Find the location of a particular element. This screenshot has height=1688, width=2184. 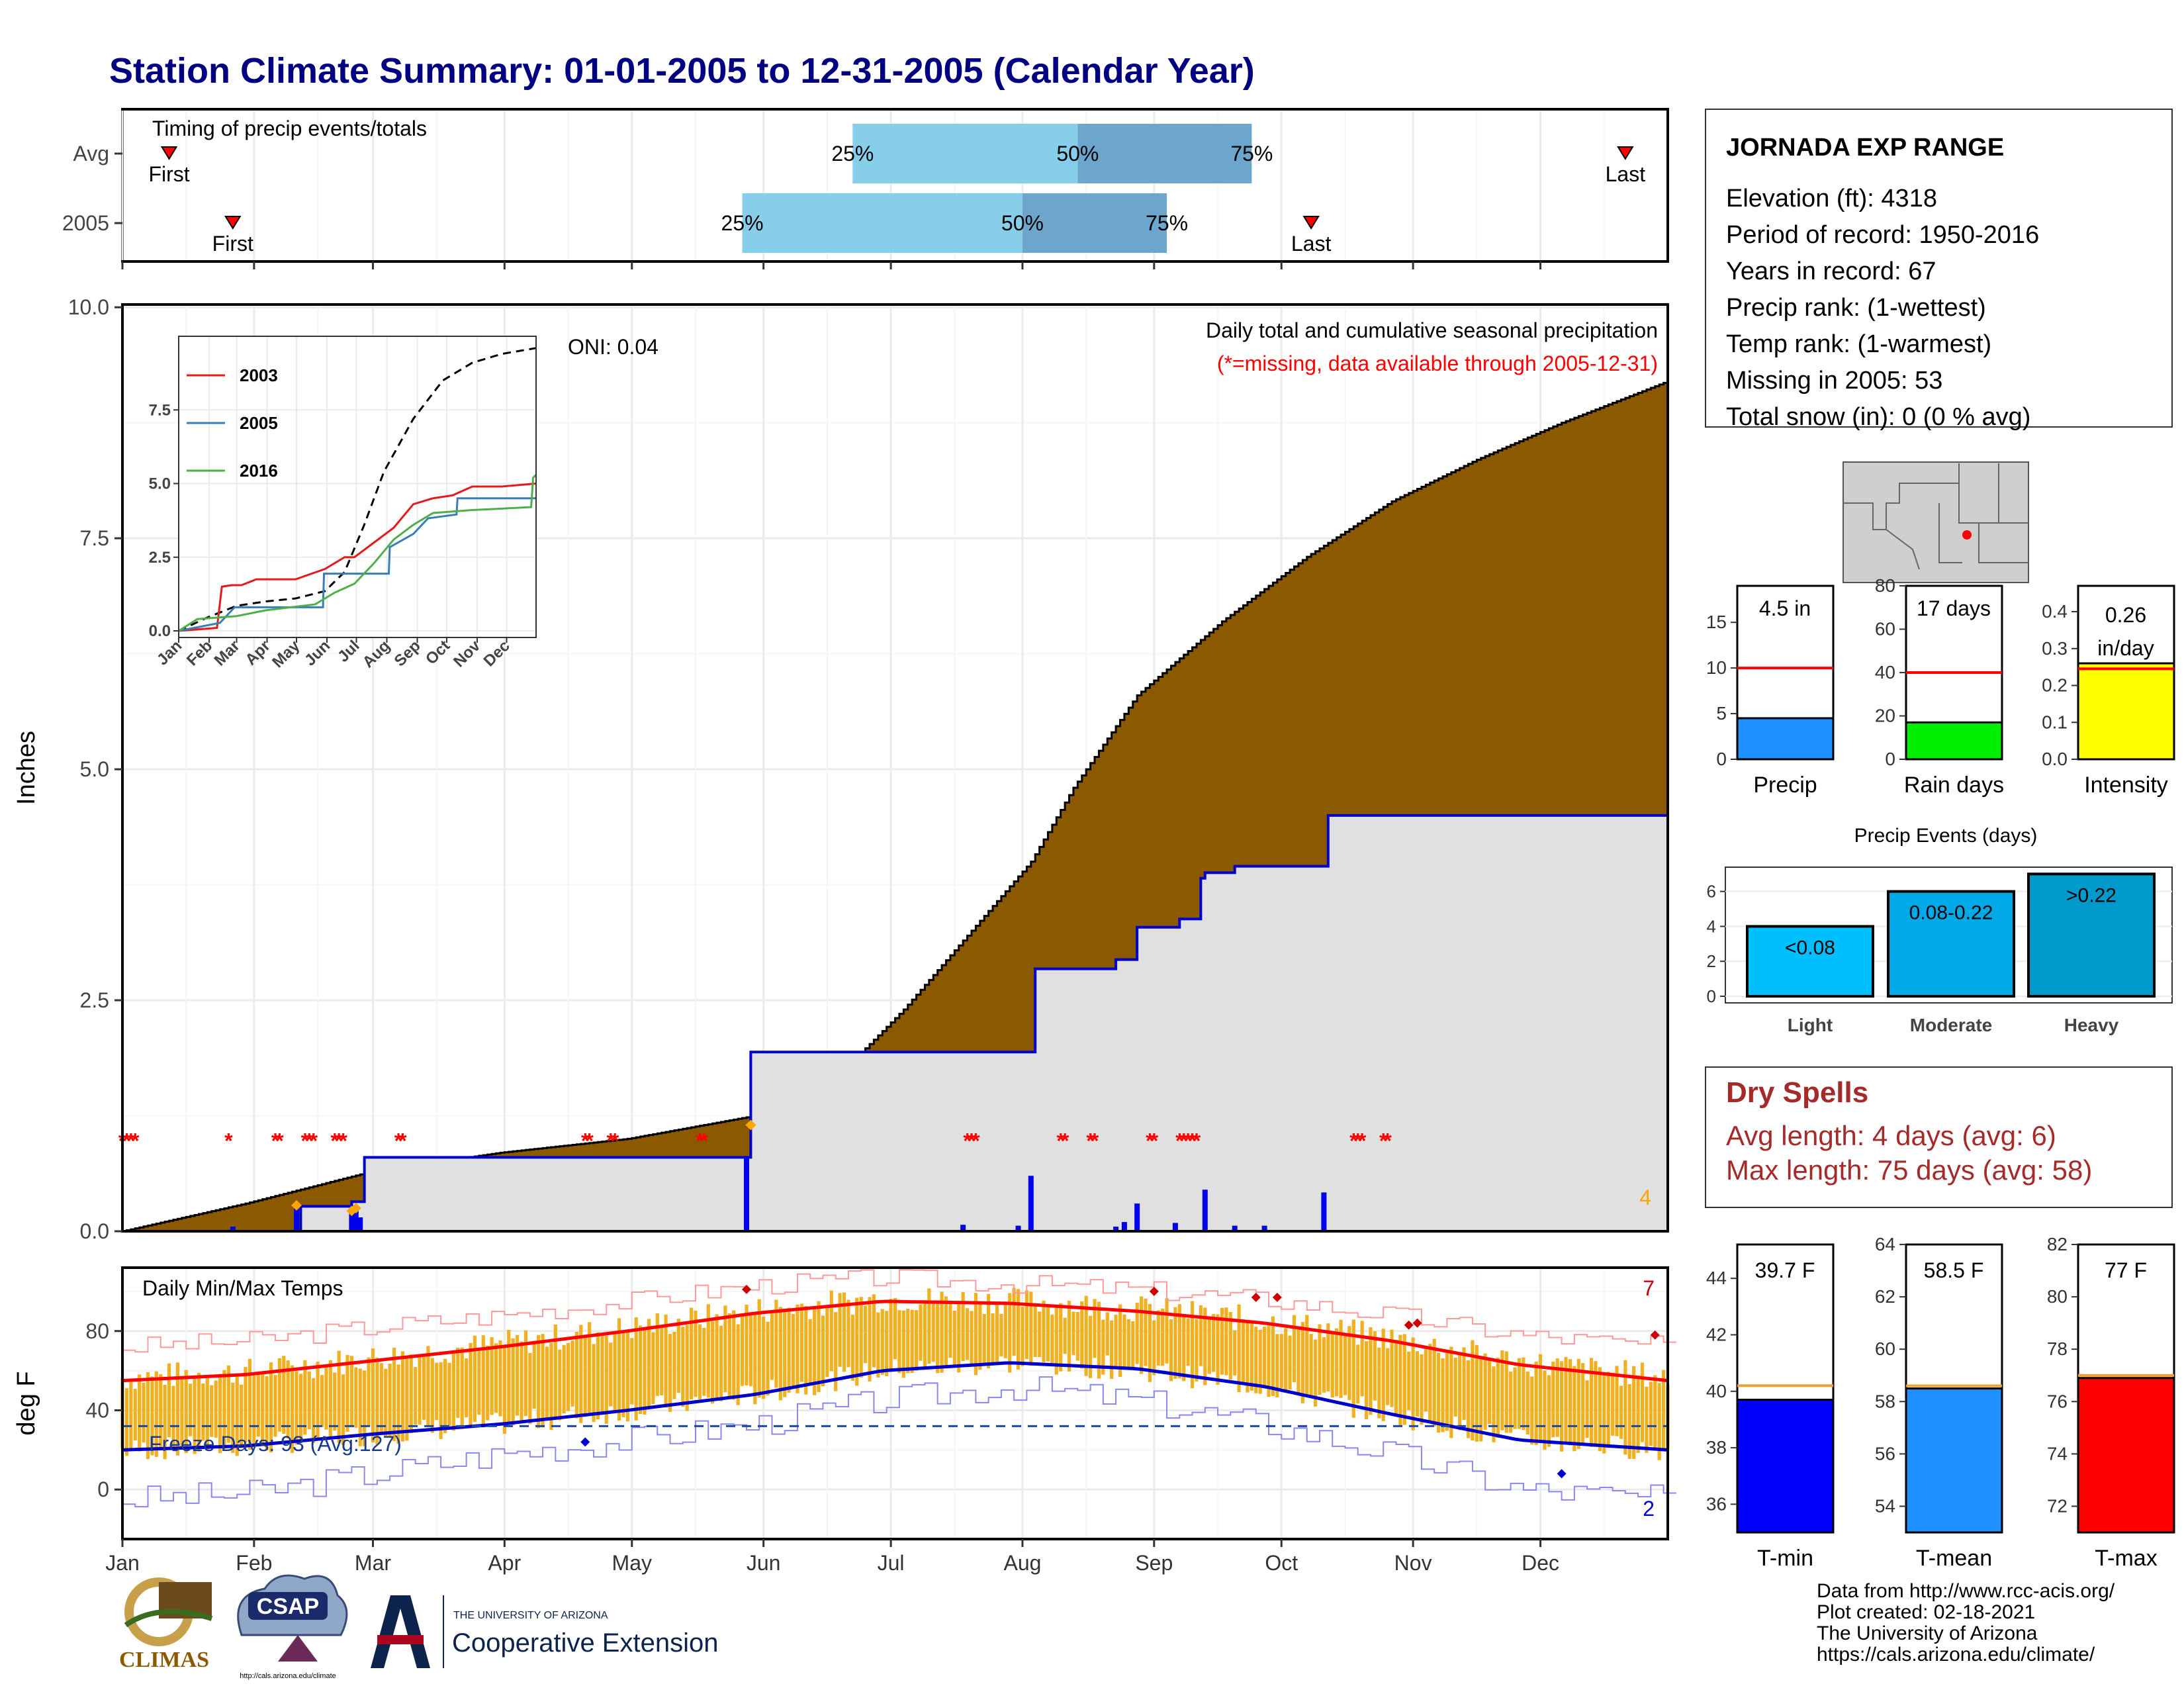

summary-tick-label: 40 is located at coordinates (1716, 1391).